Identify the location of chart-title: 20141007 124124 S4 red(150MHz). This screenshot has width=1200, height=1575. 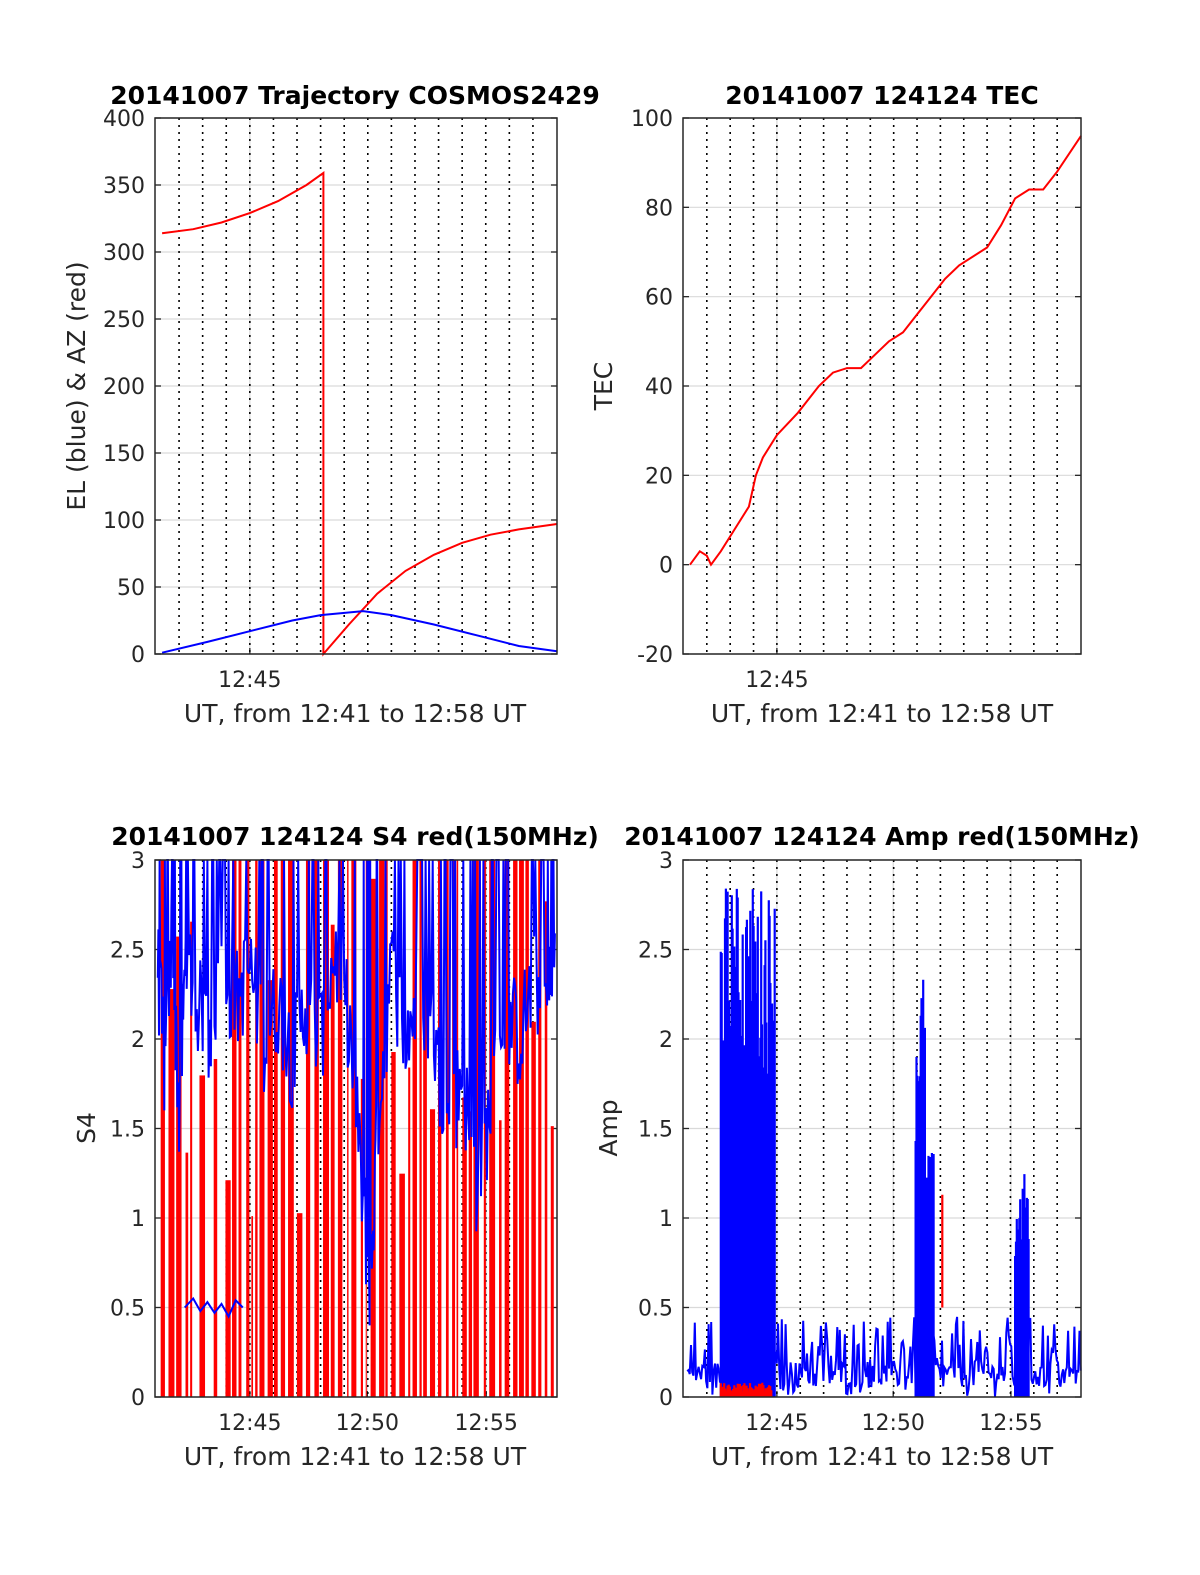
(355, 836).